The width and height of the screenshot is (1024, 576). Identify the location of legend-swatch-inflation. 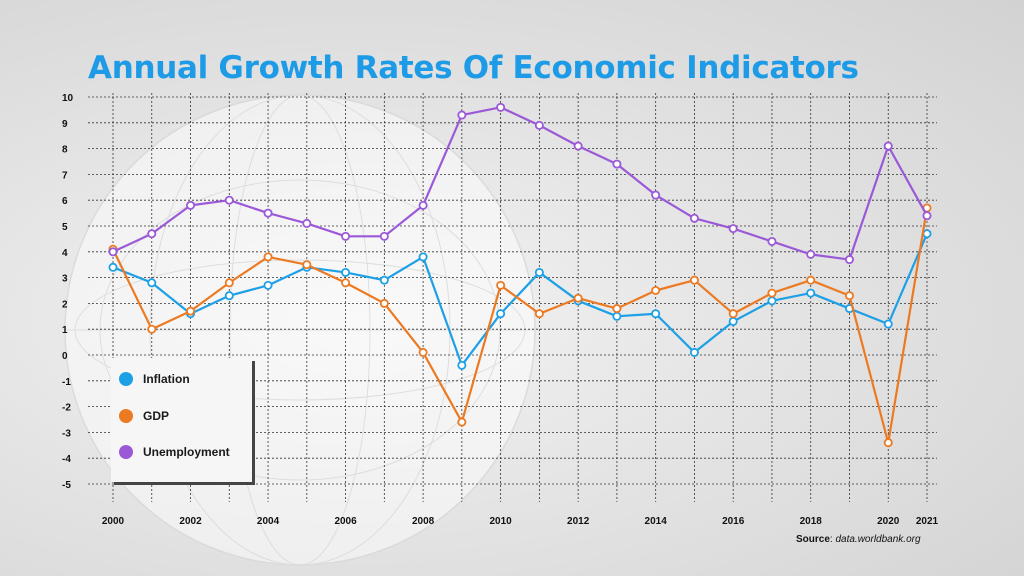
(126, 379).